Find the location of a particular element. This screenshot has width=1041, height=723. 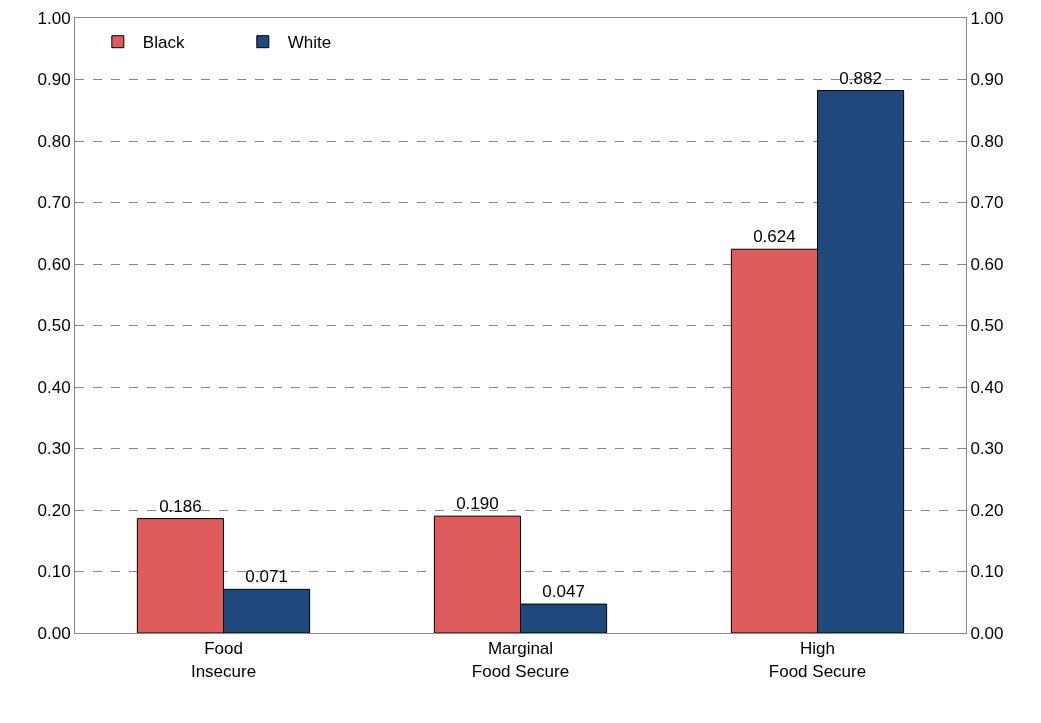

y2-tick-label: 0.40 is located at coordinates (987, 387).